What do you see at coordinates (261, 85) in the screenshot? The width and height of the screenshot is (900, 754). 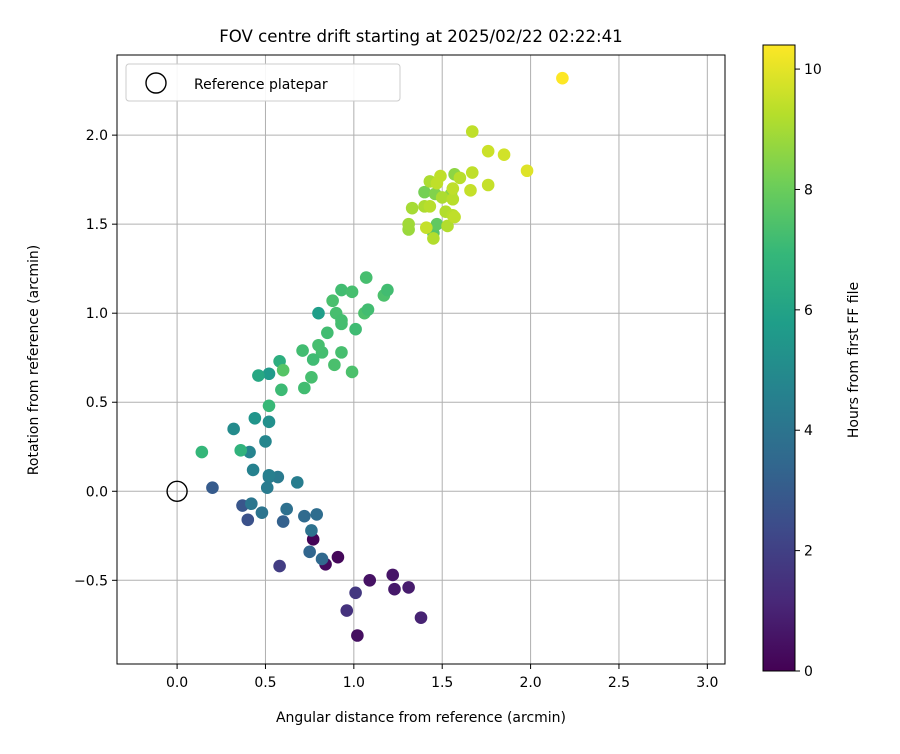 I see `legend-label: Reference platepar` at bounding box center [261, 85].